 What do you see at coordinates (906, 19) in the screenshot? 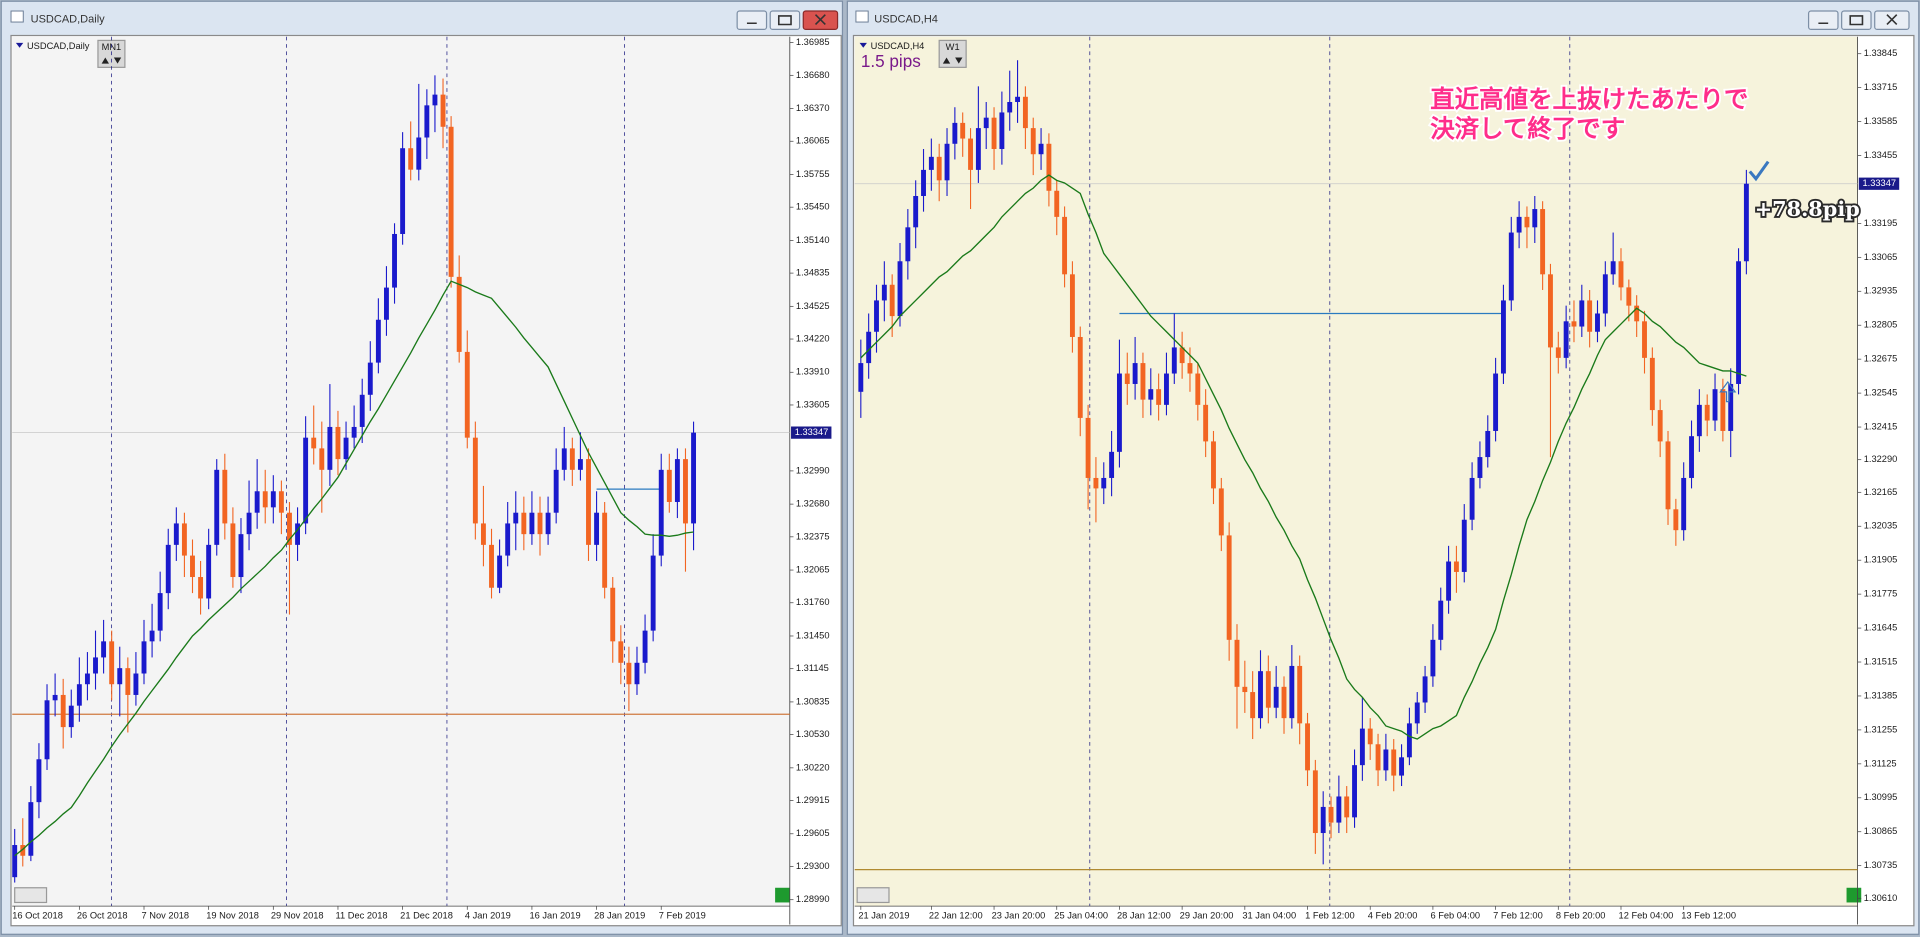
I see `window-title: USDCAD,H4` at bounding box center [906, 19].